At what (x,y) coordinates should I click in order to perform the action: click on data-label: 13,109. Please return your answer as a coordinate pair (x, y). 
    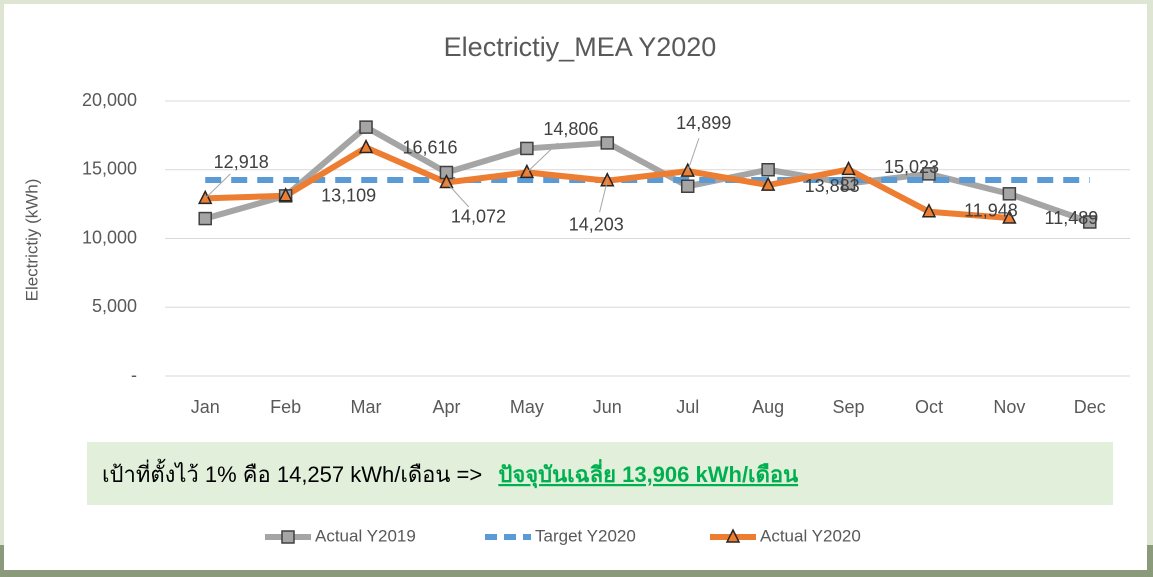
    Looking at the image, I should click on (348, 196).